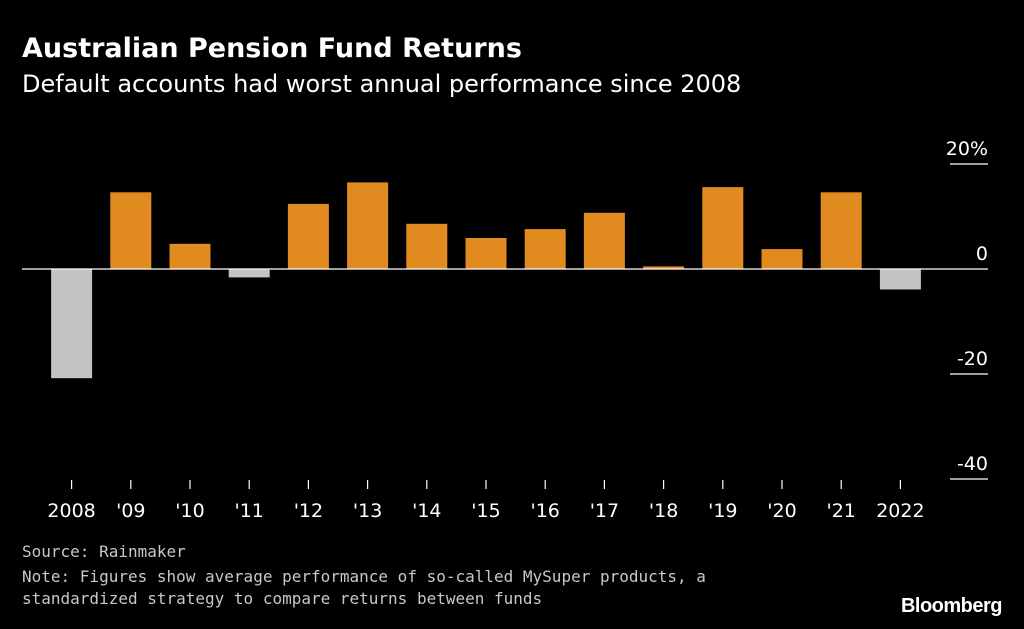 The image size is (1024, 629). I want to click on x-tick-label-12: '20, so click(781, 511).